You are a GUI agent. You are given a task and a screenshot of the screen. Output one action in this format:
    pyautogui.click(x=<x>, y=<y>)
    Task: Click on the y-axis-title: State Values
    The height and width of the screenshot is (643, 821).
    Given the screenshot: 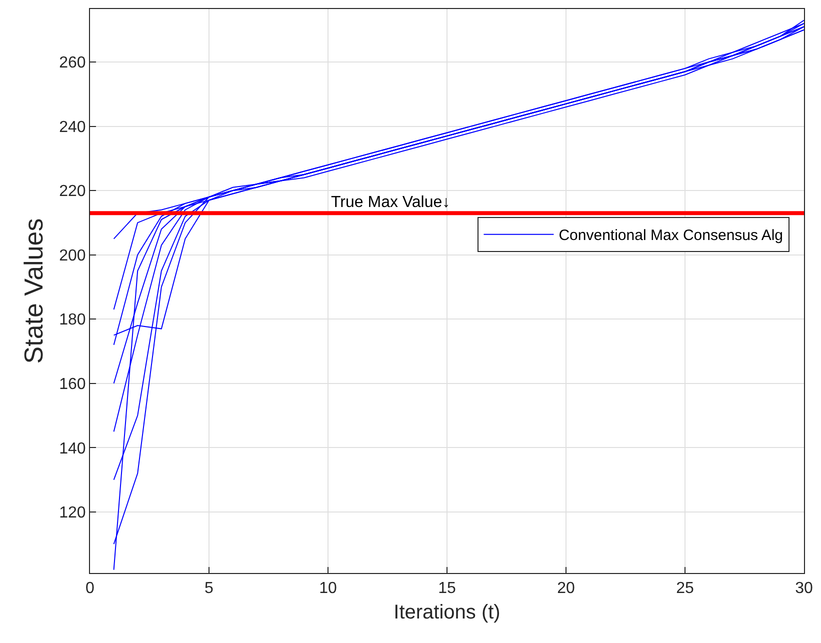 What is the action you would take?
    pyautogui.click(x=33, y=291)
    